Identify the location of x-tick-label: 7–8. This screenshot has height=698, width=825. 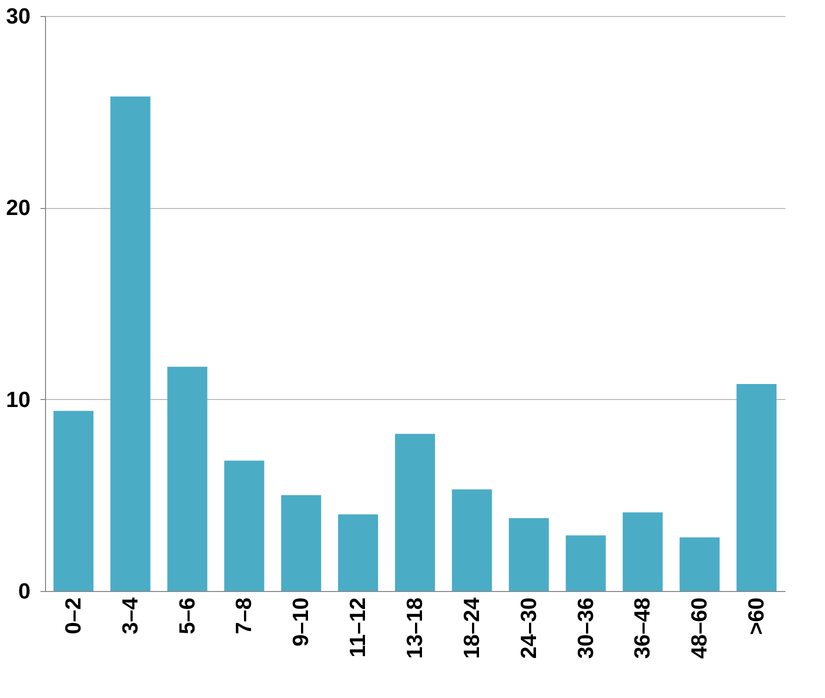
(243, 616).